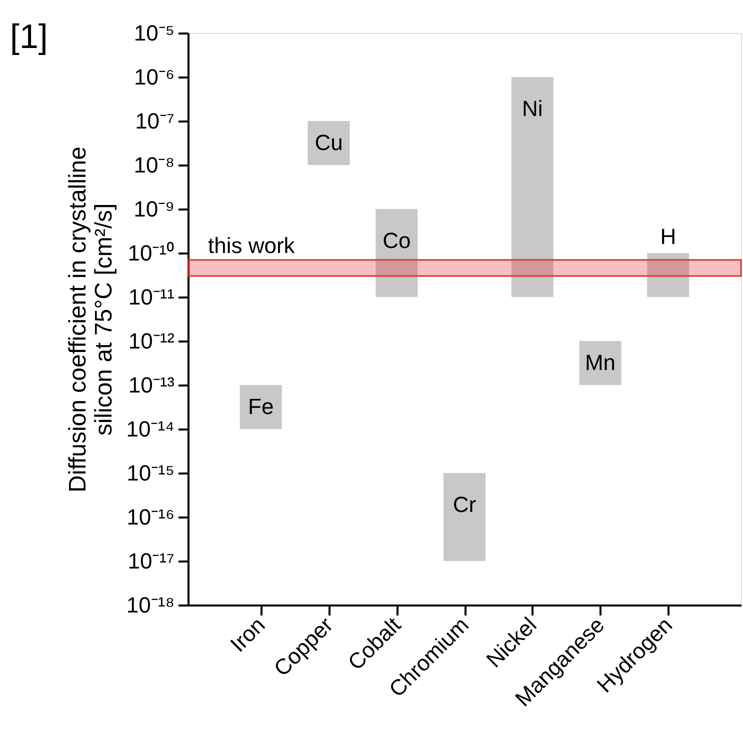 This screenshot has height=753, width=743. I want to click on y-tick-label: 10⁻¹³, so click(151, 385).